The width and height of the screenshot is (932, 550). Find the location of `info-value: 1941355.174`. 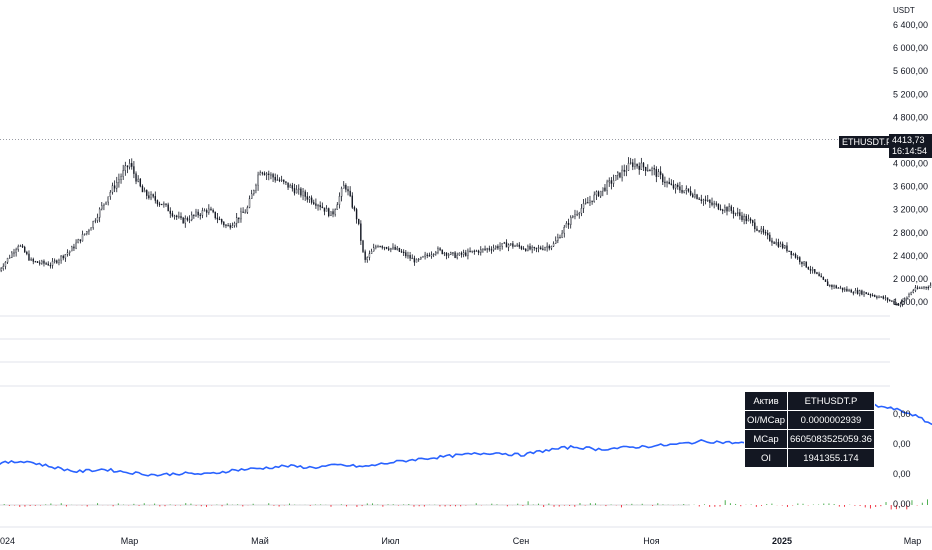

info-value: 1941355.174 is located at coordinates (831, 458).